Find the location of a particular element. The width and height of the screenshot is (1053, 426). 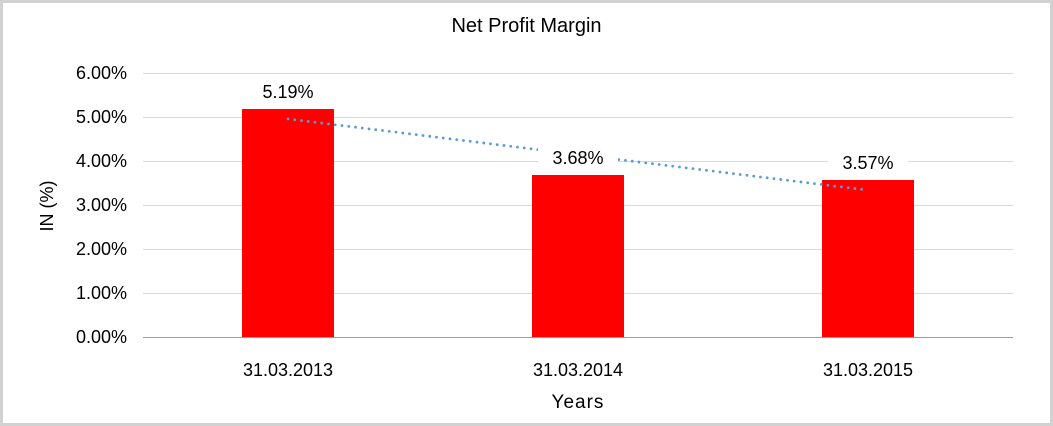

x-tick-label: 31.03.2013 is located at coordinates (288, 370).